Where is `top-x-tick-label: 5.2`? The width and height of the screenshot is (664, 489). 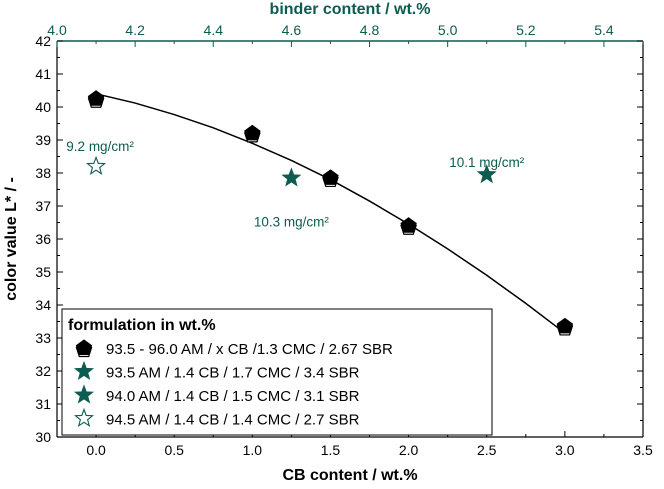
top-x-tick-label: 5.2 is located at coordinates (526, 30).